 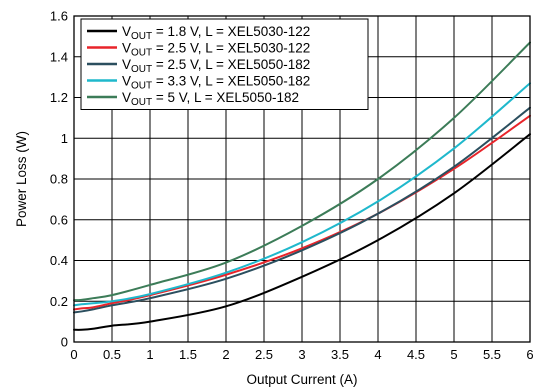 What do you see at coordinates (377, 354) in the screenshot?
I see `x-tick-label: 4` at bounding box center [377, 354].